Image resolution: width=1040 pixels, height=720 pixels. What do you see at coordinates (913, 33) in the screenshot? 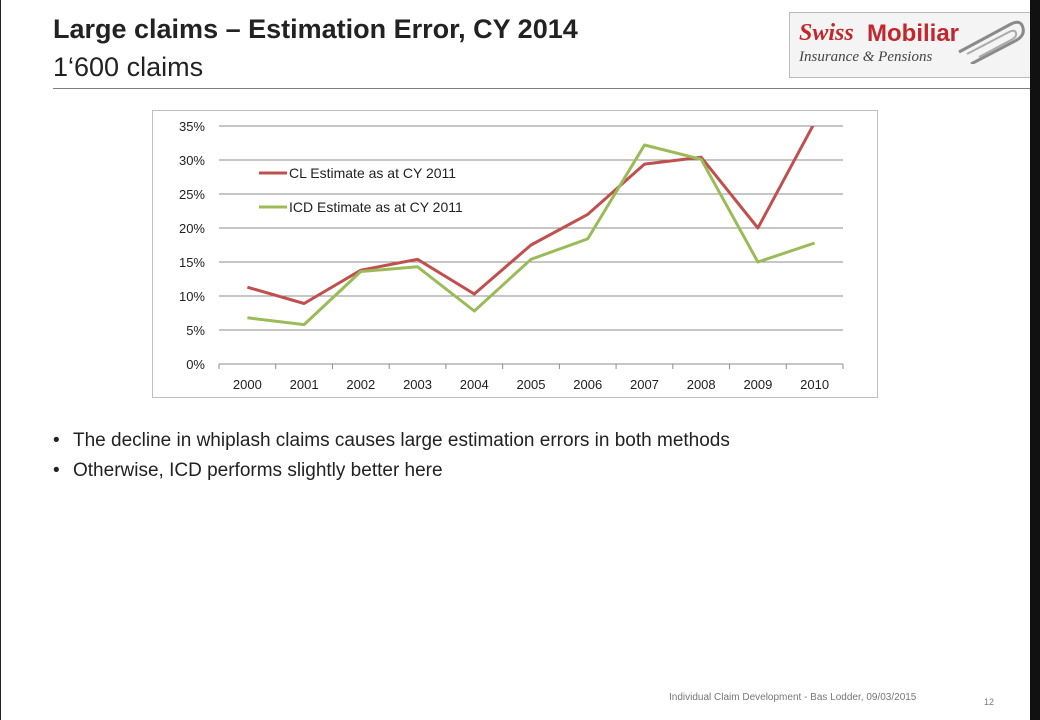
I see `logo-wordmark-mobiliar: Mobiliar` at bounding box center [913, 33].